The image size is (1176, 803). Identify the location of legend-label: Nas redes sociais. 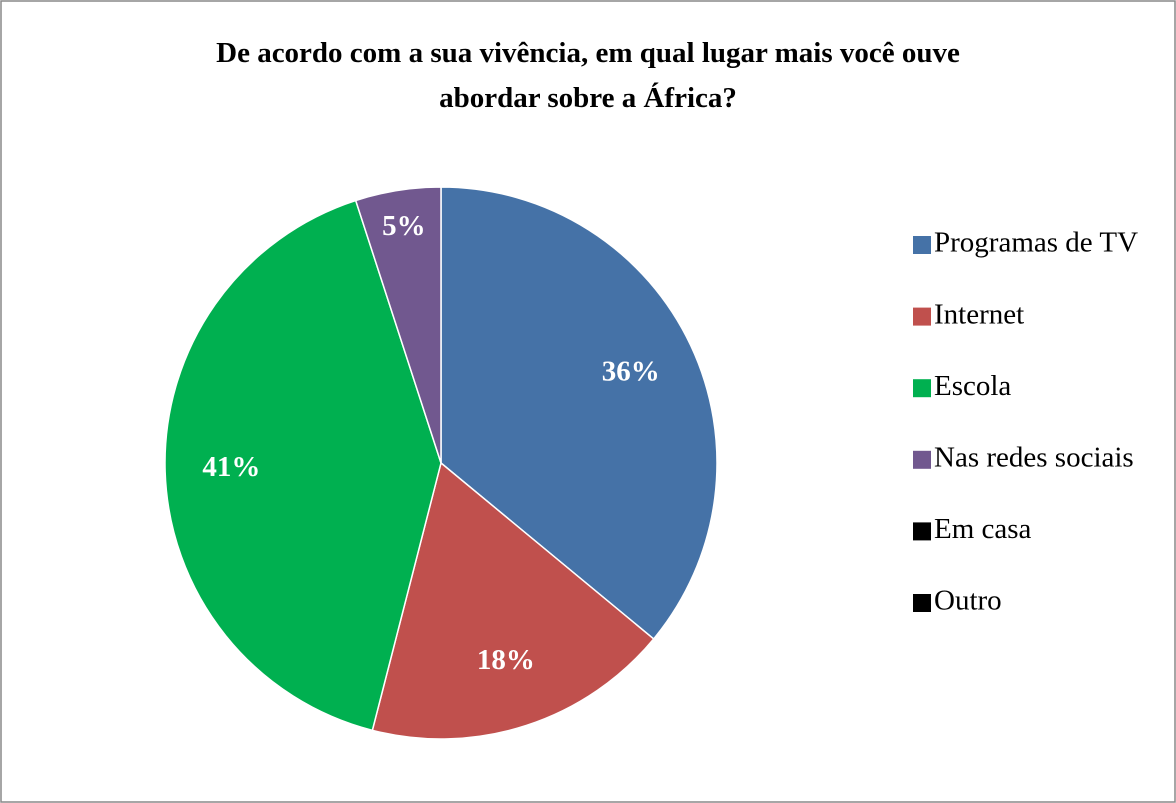
(1034, 457).